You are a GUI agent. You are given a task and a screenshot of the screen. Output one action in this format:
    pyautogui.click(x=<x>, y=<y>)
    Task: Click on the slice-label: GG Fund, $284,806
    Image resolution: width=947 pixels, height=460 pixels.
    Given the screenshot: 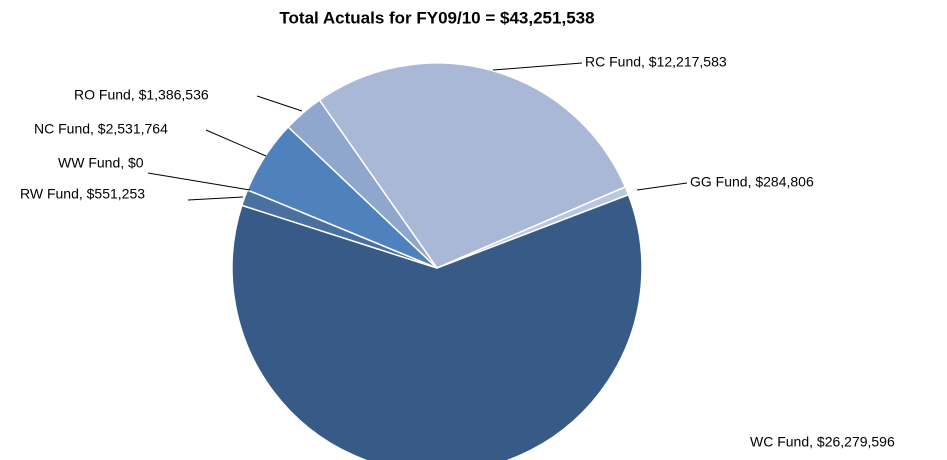 What is the action you would take?
    pyautogui.click(x=752, y=182)
    